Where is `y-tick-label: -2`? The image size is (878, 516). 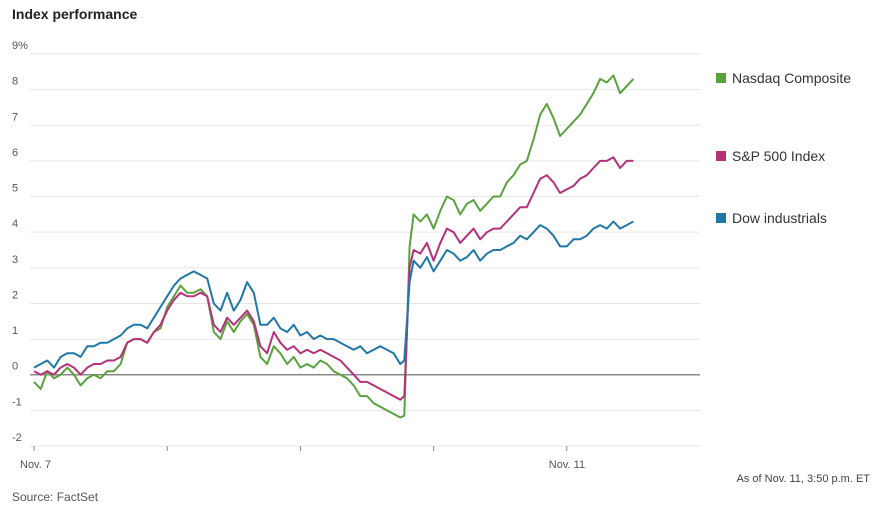 y-tick-label: -2 is located at coordinates (17, 438).